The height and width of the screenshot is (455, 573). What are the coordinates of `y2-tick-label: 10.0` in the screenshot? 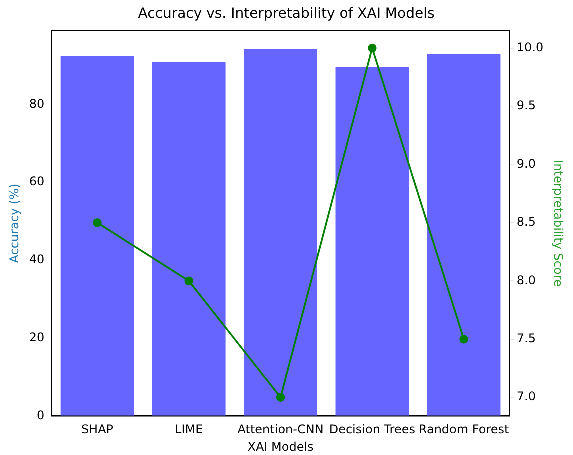 It's located at (530, 47).